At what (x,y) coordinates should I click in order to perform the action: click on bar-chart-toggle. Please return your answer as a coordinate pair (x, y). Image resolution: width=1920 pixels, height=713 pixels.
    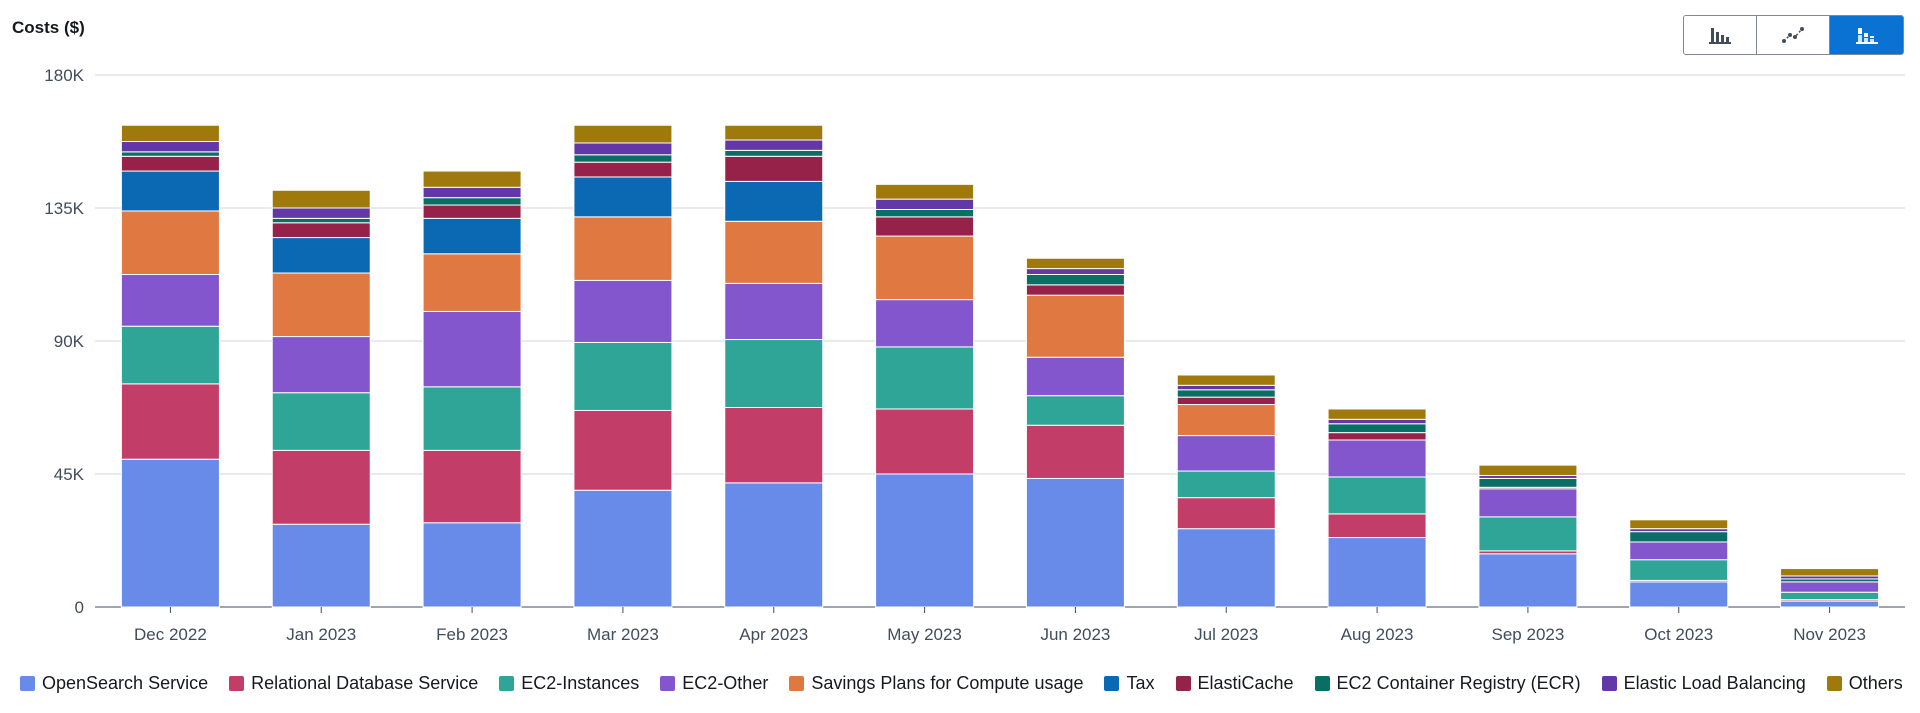
    Looking at the image, I should click on (1720, 35).